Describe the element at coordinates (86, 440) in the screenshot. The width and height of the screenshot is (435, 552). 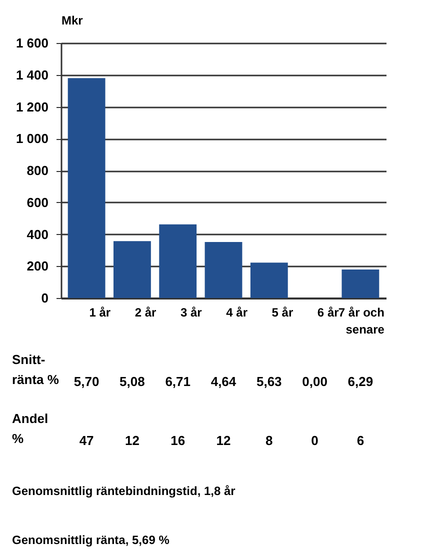
I see `text: 47` at that location.